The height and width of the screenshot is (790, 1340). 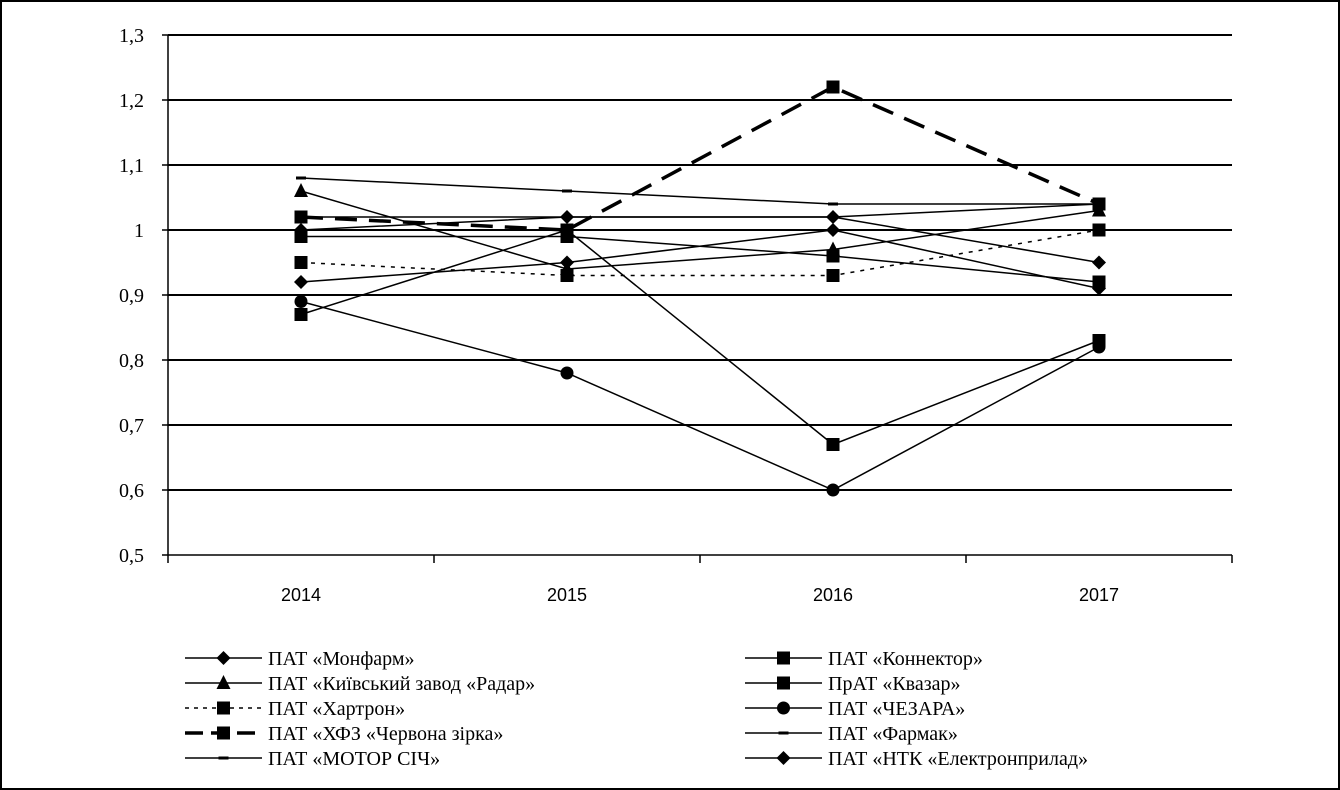 What do you see at coordinates (131, 426) in the screenshot?
I see `y-tick-label: 0,7` at bounding box center [131, 426].